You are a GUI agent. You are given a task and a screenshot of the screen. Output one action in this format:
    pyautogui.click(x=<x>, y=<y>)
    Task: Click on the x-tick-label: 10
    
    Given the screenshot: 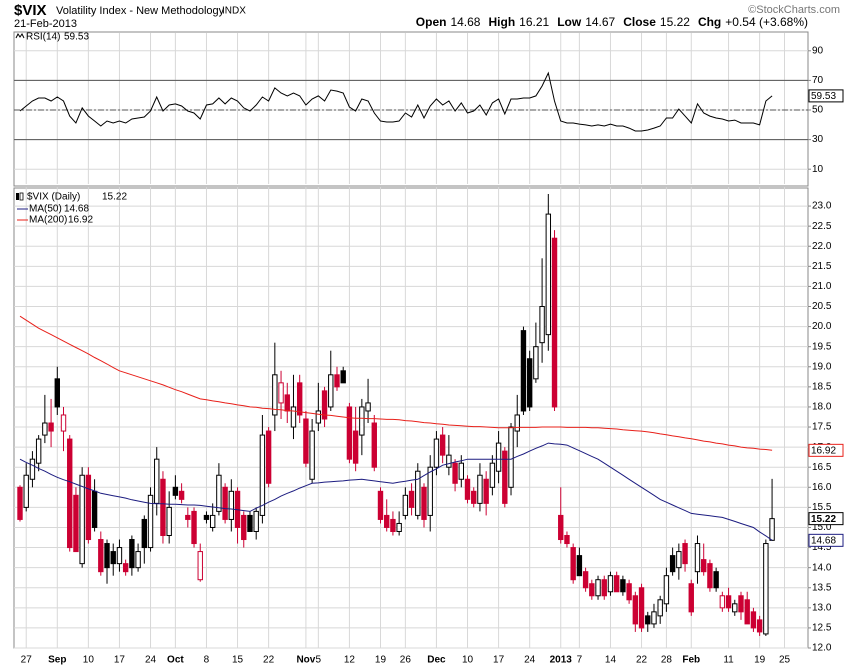 What is the action you would take?
    pyautogui.click(x=468, y=660)
    